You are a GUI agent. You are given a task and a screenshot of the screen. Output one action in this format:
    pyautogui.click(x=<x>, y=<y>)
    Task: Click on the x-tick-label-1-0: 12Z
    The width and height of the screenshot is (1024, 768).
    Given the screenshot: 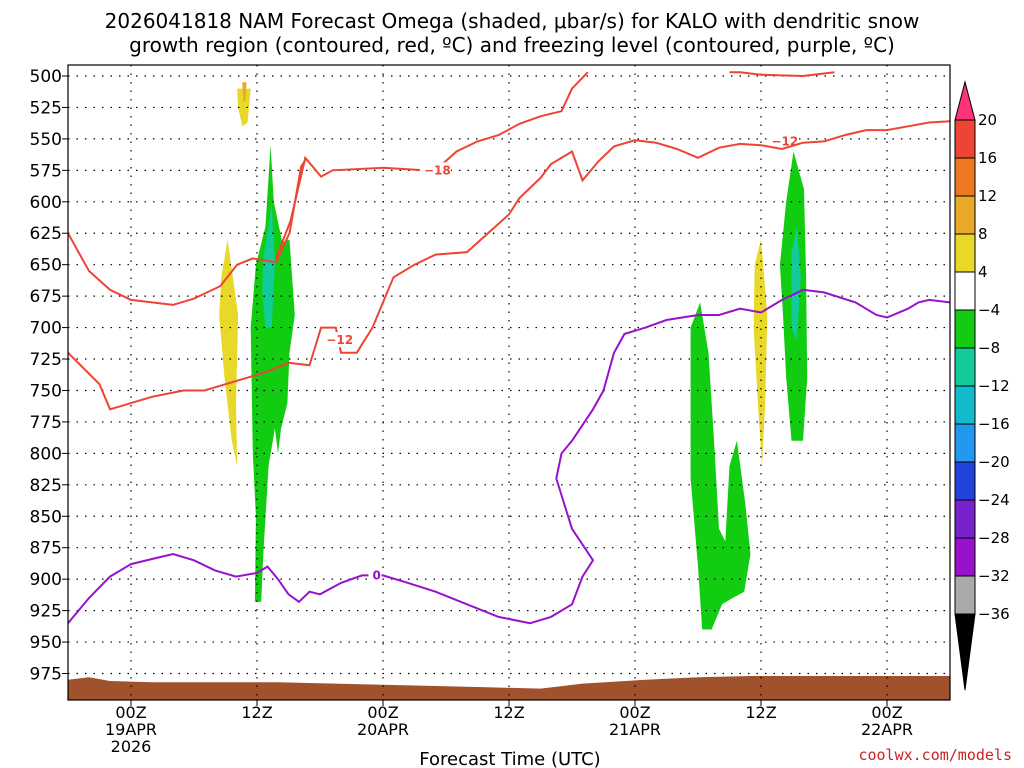 What is the action you would take?
    pyautogui.click(x=256, y=712)
    